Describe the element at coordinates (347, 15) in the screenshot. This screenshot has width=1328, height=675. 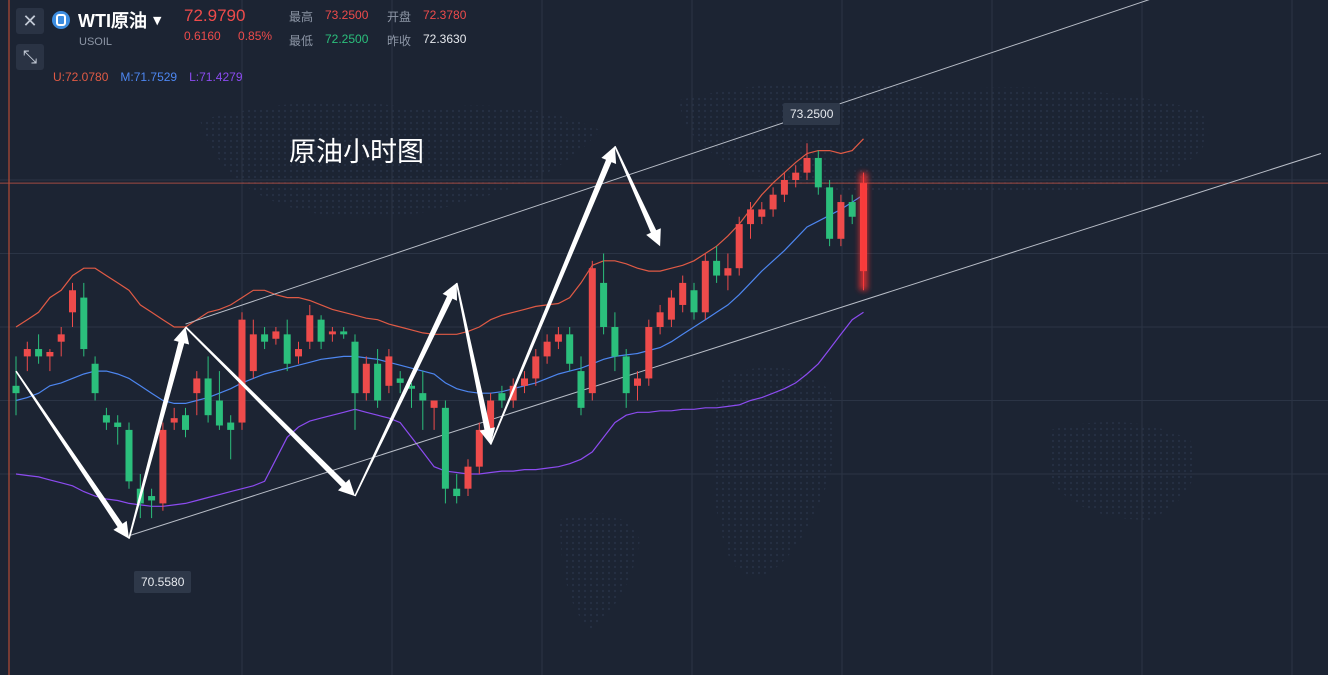
I see `high-value: 73.2500` at that location.